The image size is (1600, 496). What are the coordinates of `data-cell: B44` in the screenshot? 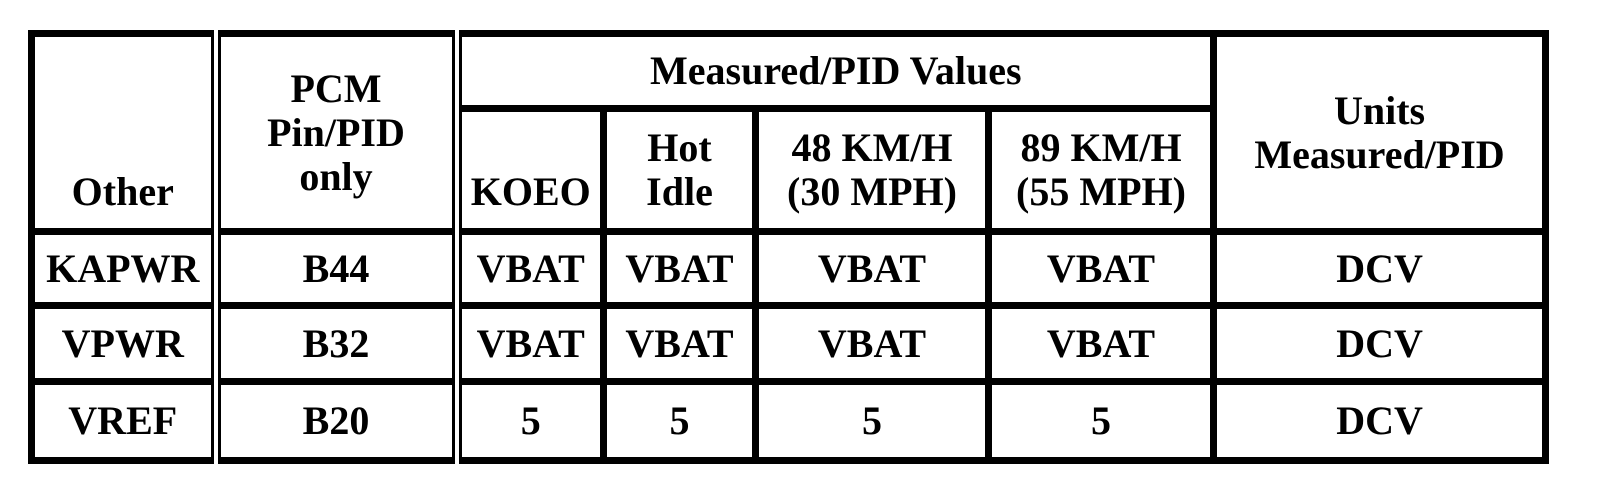 It's located at (337, 268).